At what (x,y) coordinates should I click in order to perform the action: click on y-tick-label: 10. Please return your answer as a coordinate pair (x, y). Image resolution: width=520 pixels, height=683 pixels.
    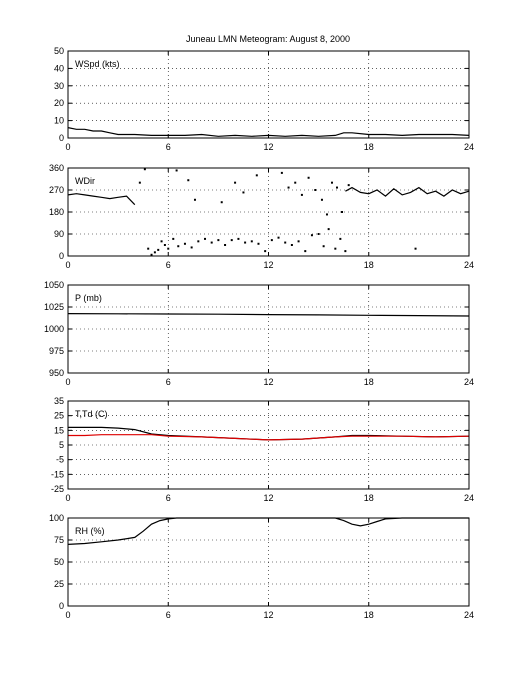
    Looking at the image, I should click on (59, 121).